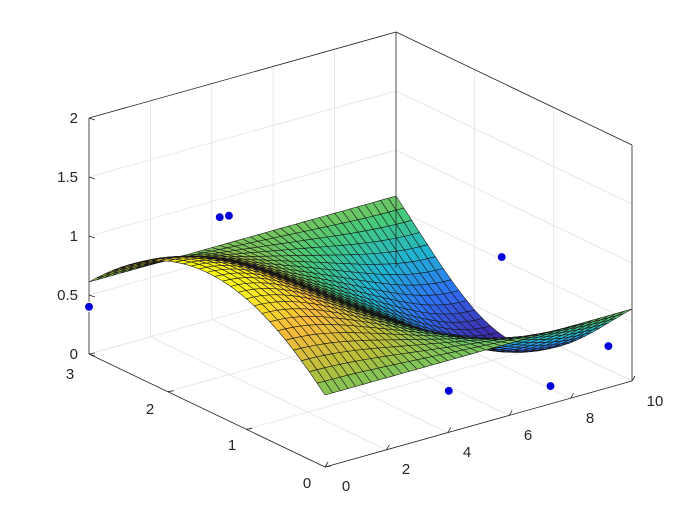 This screenshot has width=700, height=525. Describe the element at coordinates (70, 374) in the screenshot. I see `y-tick-label: 3` at that location.